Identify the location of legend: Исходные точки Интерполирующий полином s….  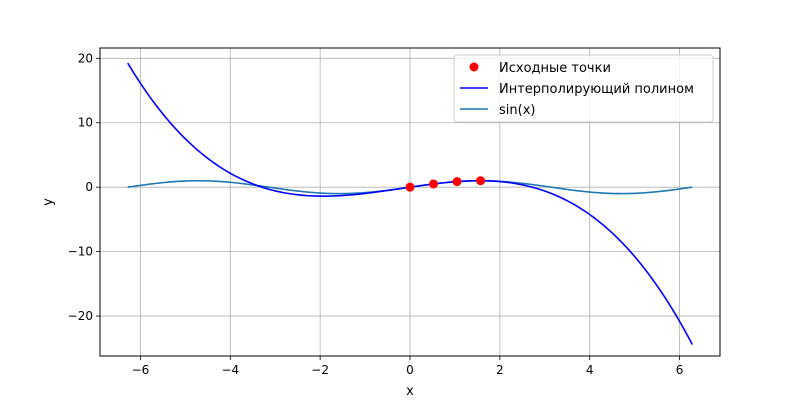
(583, 88).